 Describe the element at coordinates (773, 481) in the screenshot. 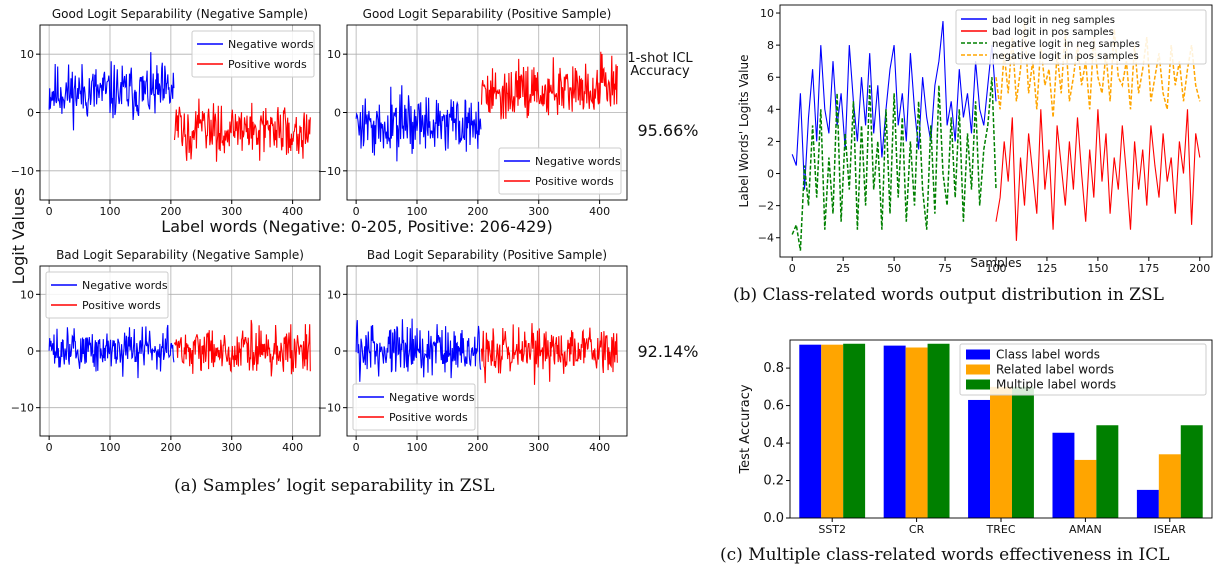

I see `y-tick-label: 0.2` at that location.